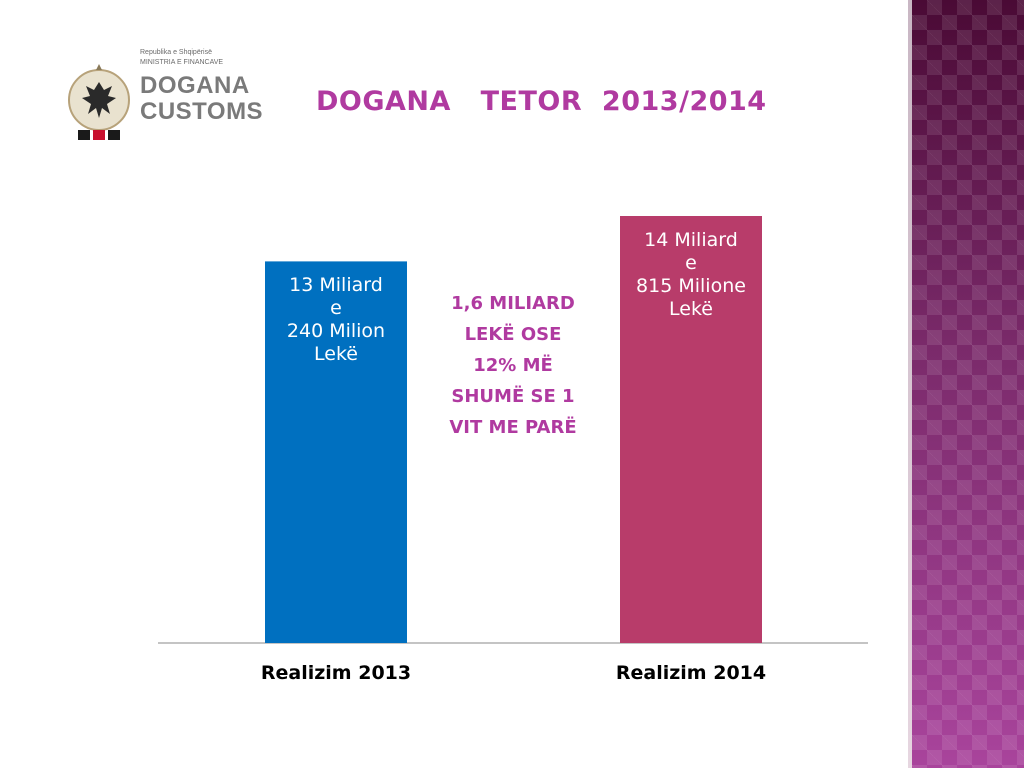 The width and height of the screenshot is (1024, 768). I want to click on decorative-side-strip, so click(968, 384).